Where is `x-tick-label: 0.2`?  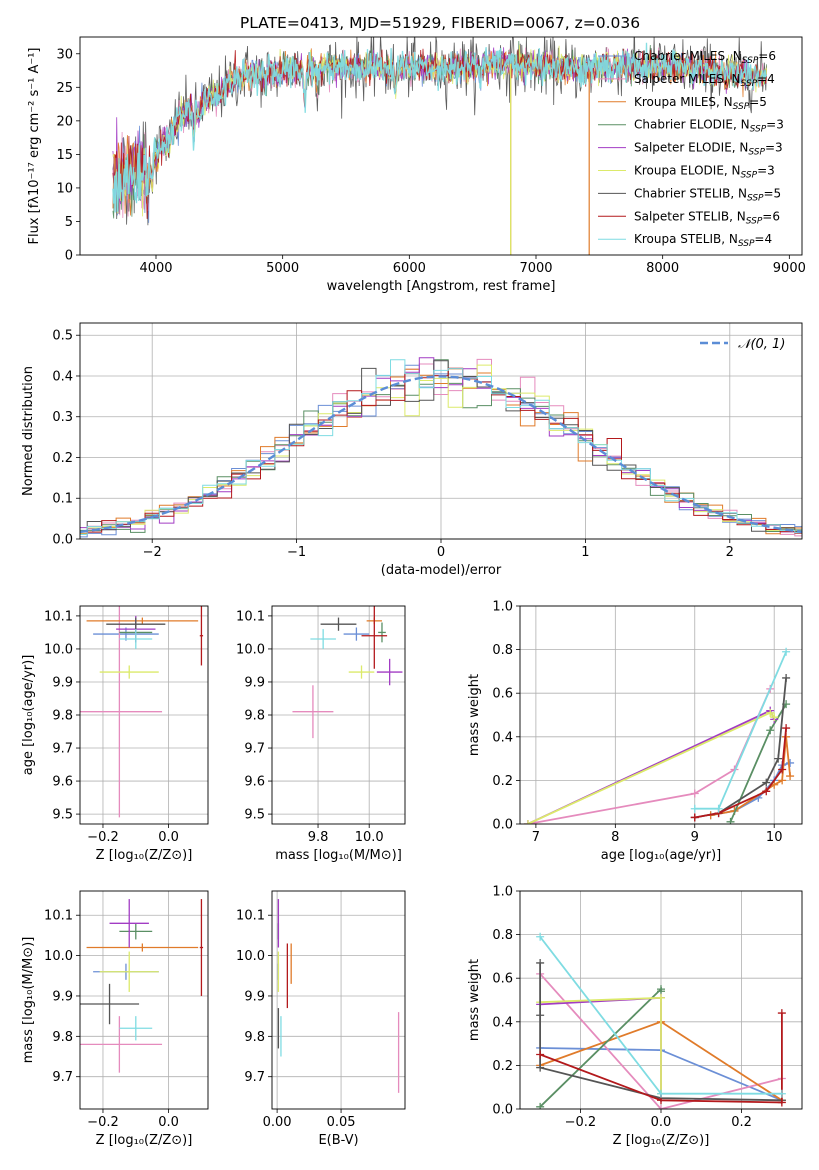 x-tick-label: 0.2 is located at coordinates (741, 1122).